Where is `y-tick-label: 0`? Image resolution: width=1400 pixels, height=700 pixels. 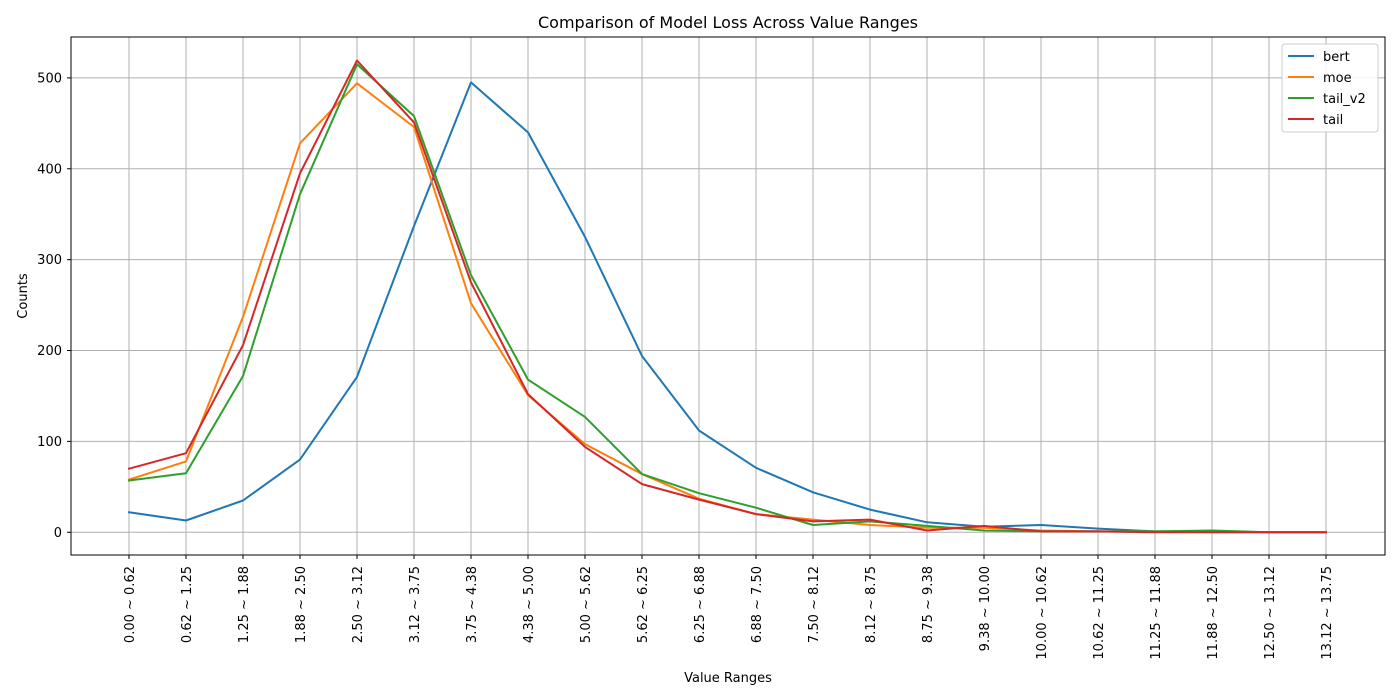 y-tick-label: 0 is located at coordinates (58, 533).